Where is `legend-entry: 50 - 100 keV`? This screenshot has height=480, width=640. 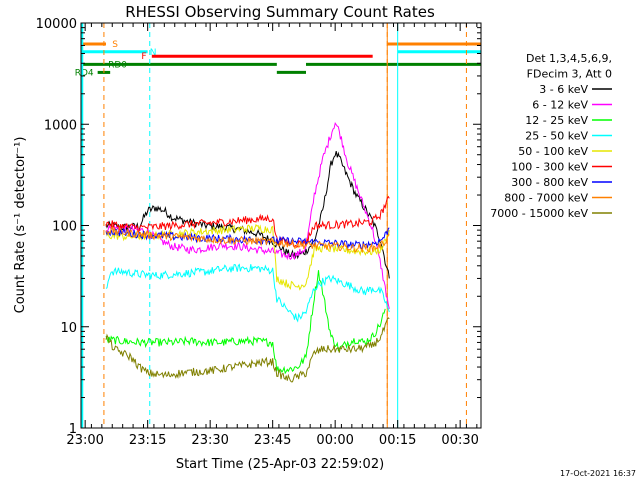
legend-entry: 50 - 100 keV is located at coordinates (553, 151).